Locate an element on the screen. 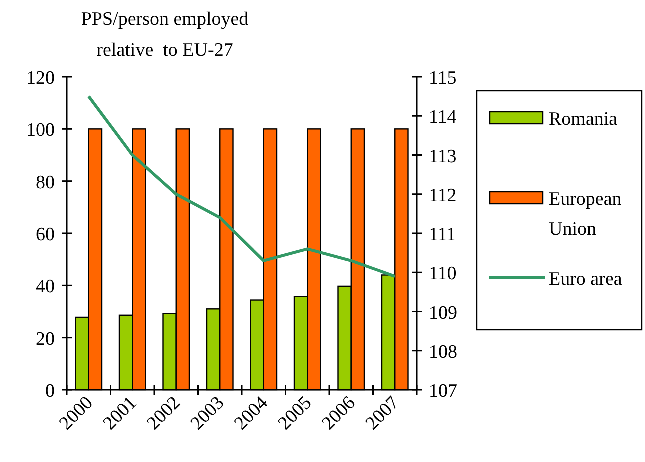  legend-label: European Union is located at coordinates (585, 214).